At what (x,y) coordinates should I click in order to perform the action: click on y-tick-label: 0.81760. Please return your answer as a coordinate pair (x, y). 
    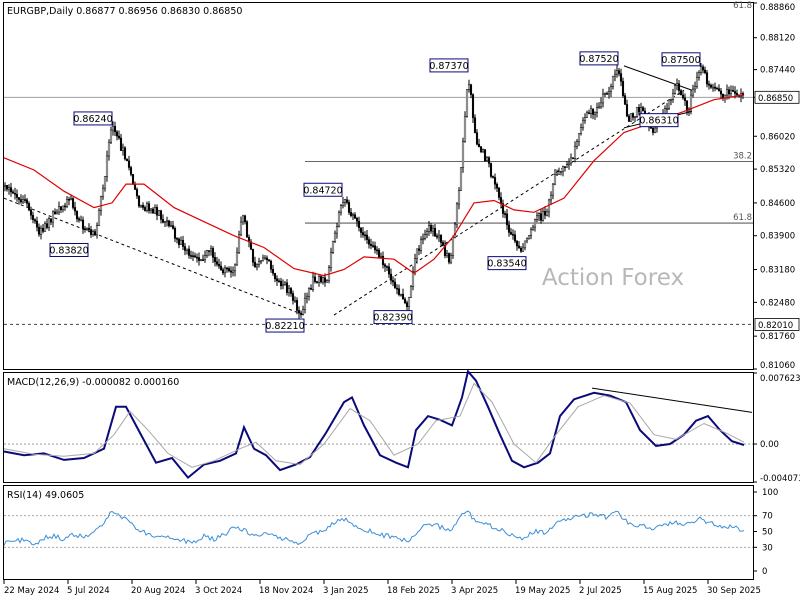
    Looking at the image, I should click on (777, 337).